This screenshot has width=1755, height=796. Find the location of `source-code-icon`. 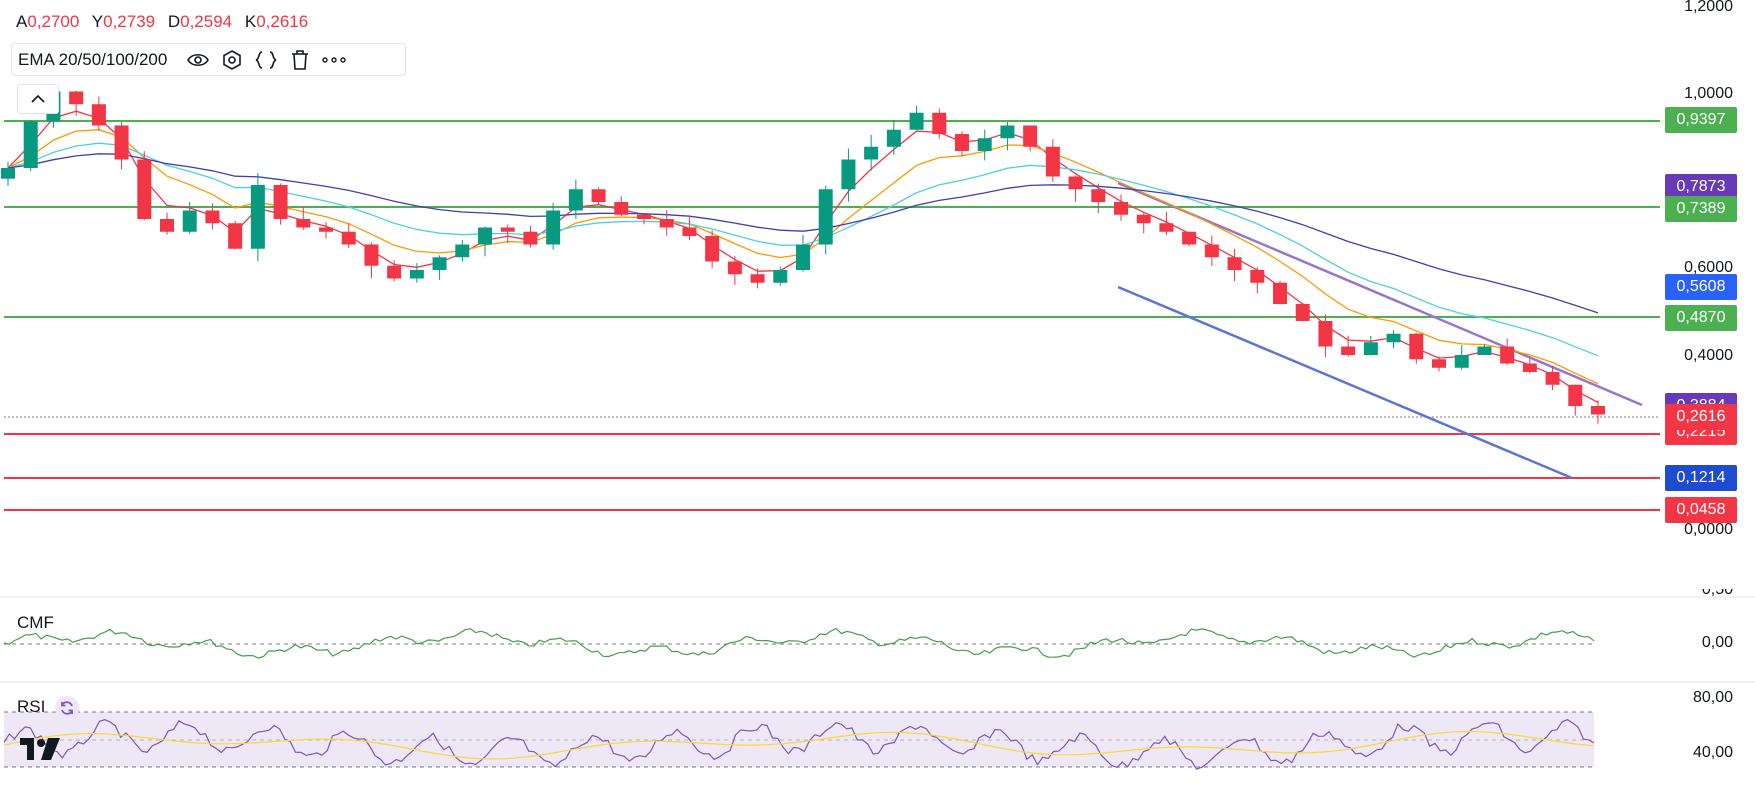

source-code-icon is located at coordinates (266, 60).